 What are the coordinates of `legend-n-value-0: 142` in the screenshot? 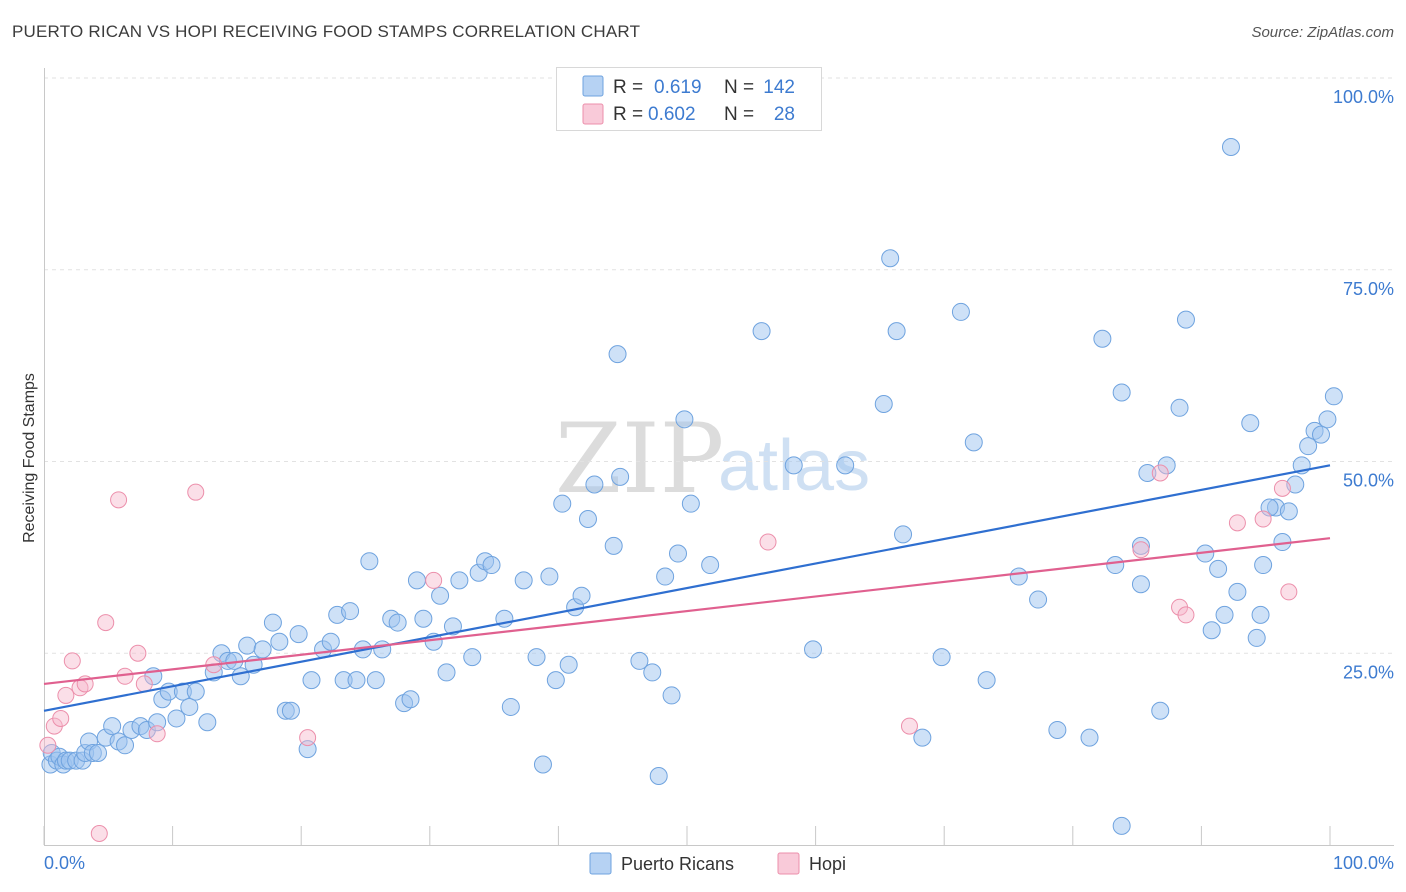 It's located at (779, 87).